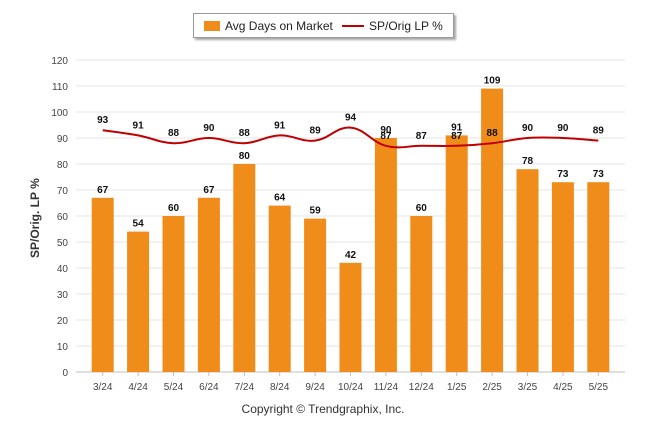 The image size is (646, 434). I want to click on x-tick-label: 2/25, so click(492, 387).